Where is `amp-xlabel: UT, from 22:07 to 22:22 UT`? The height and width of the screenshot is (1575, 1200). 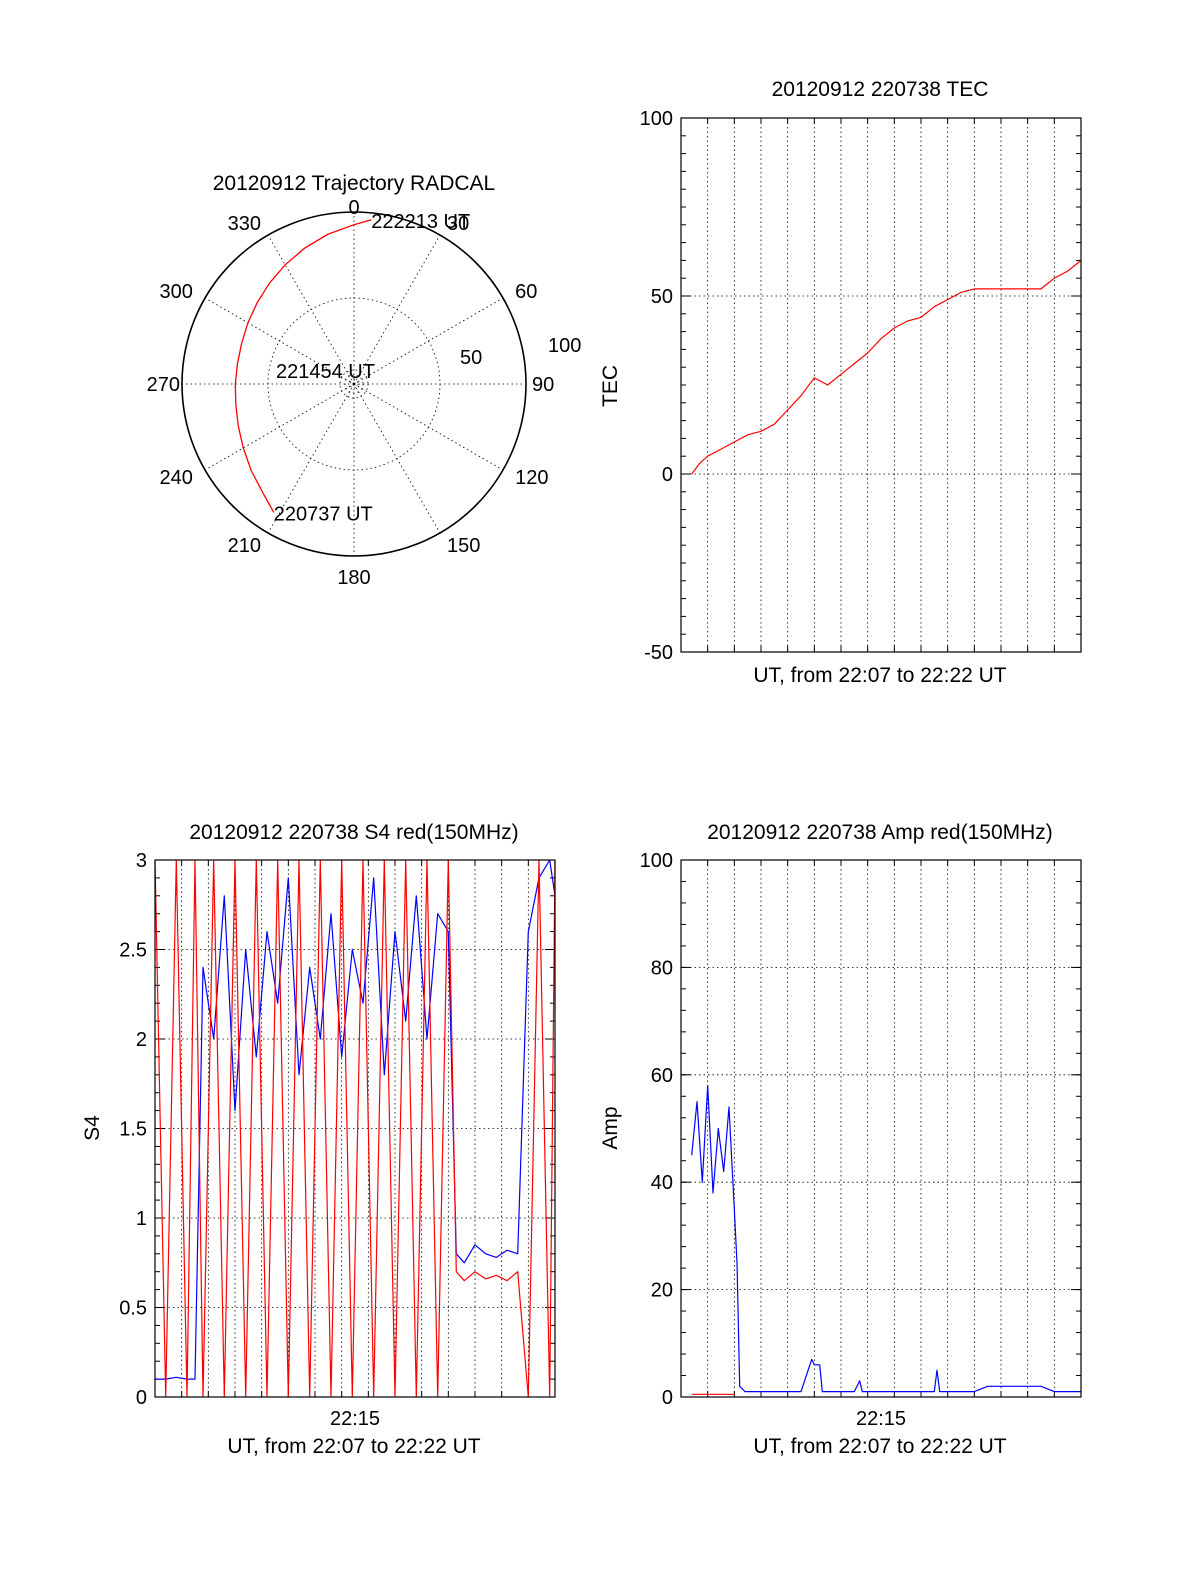
amp-xlabel: UT, from 22:07 to 22:22 UT is located at coordinates (879, 1446).